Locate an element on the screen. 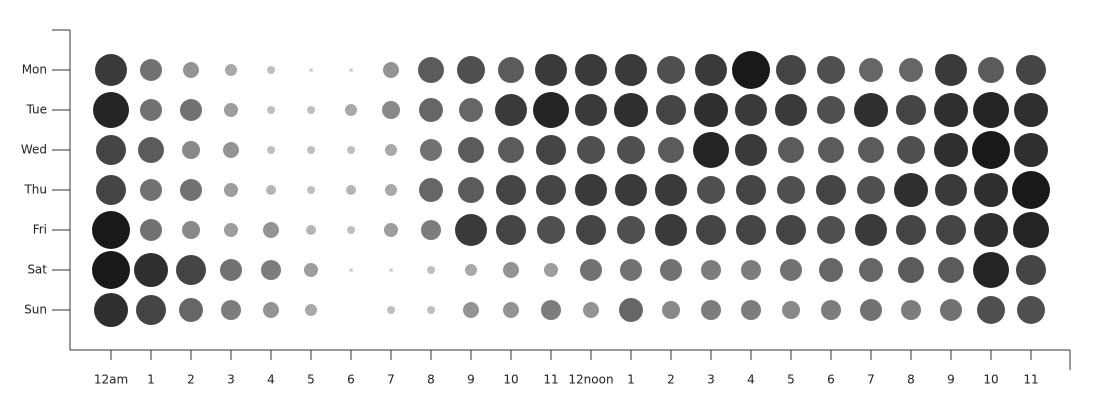  y-tick-label: Tue is located at coordinates (37, 110).